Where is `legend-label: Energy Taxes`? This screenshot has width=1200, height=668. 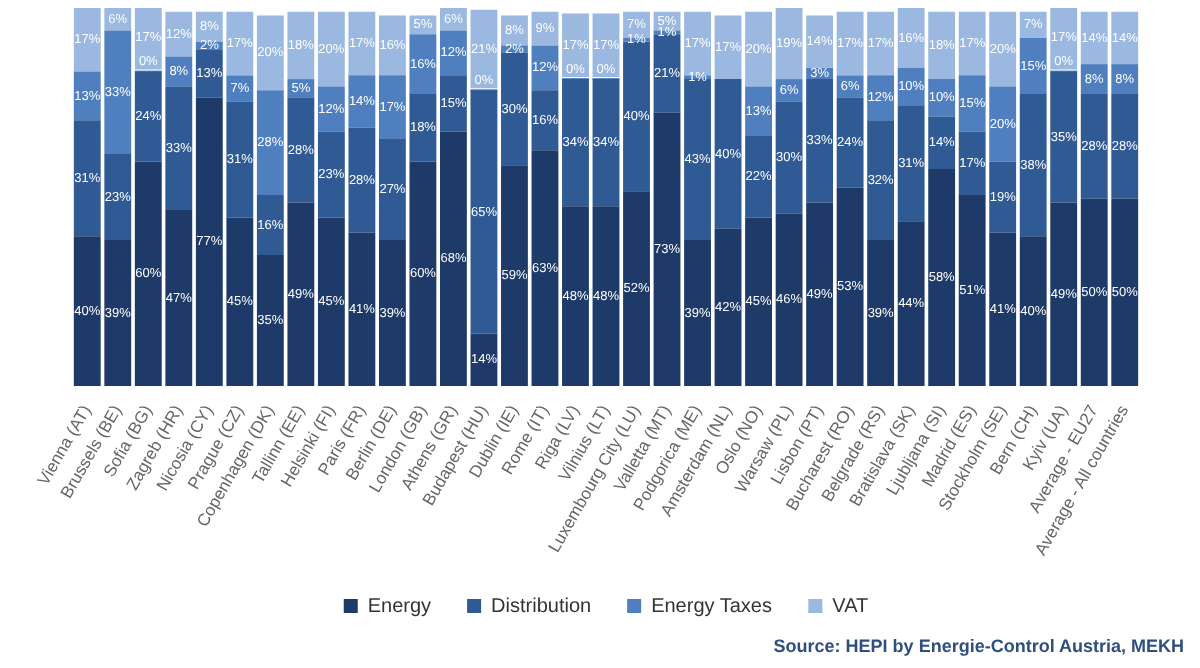
legend-label: Energy Taxes is located at coordinates (711, 606).